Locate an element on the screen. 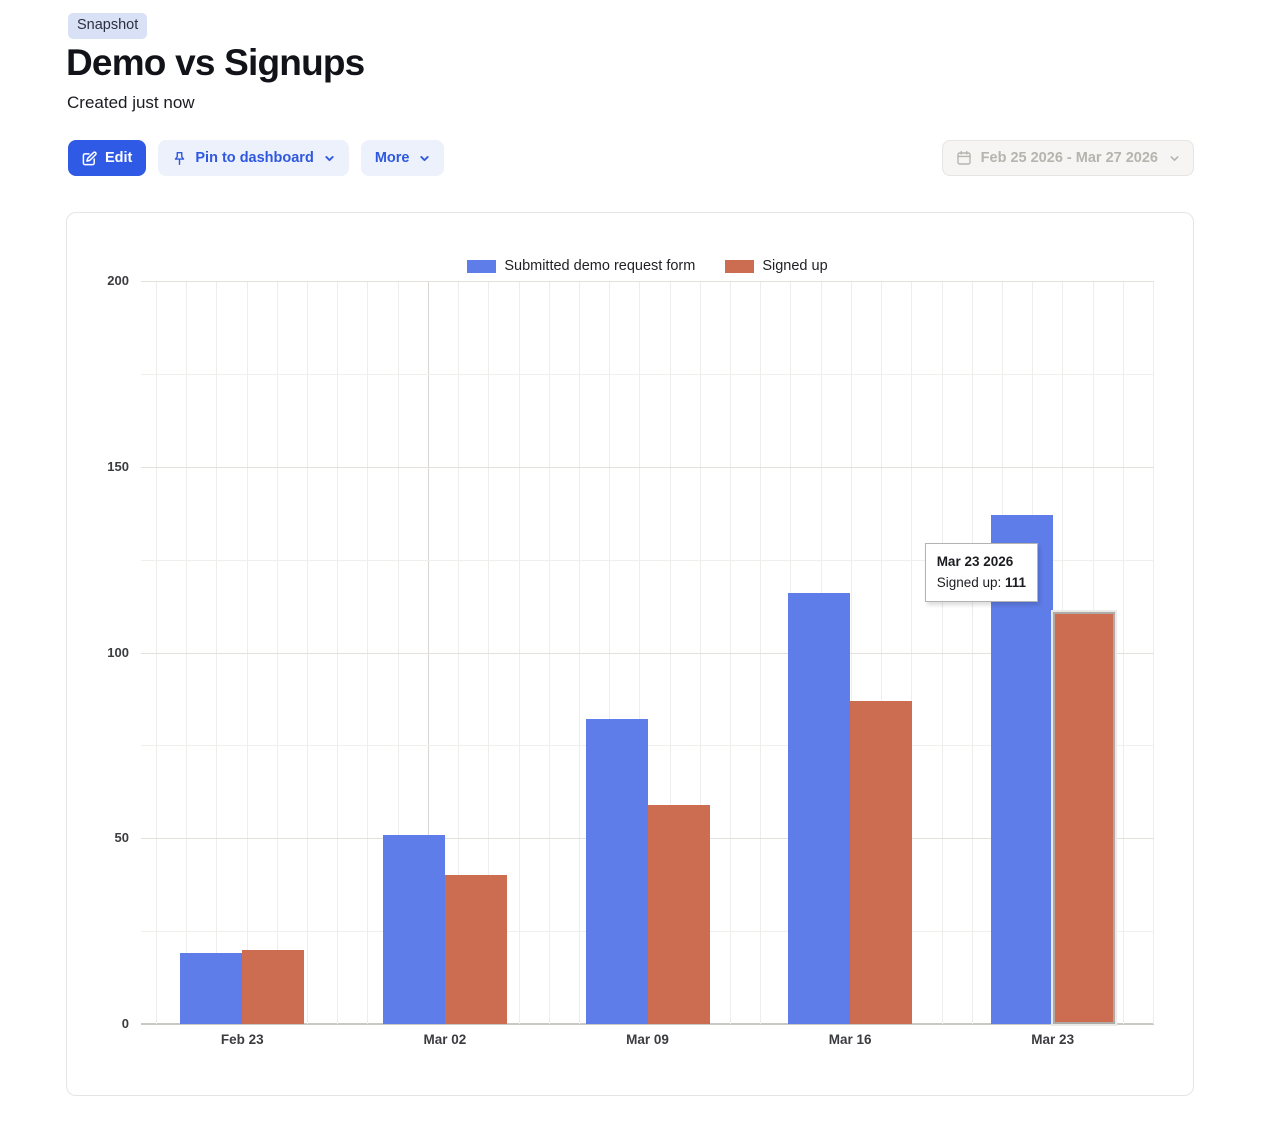 The height and width of the screenshot is (1144, 1286). legend-label: Submitted demo request form is located at coordinates (600, 266).